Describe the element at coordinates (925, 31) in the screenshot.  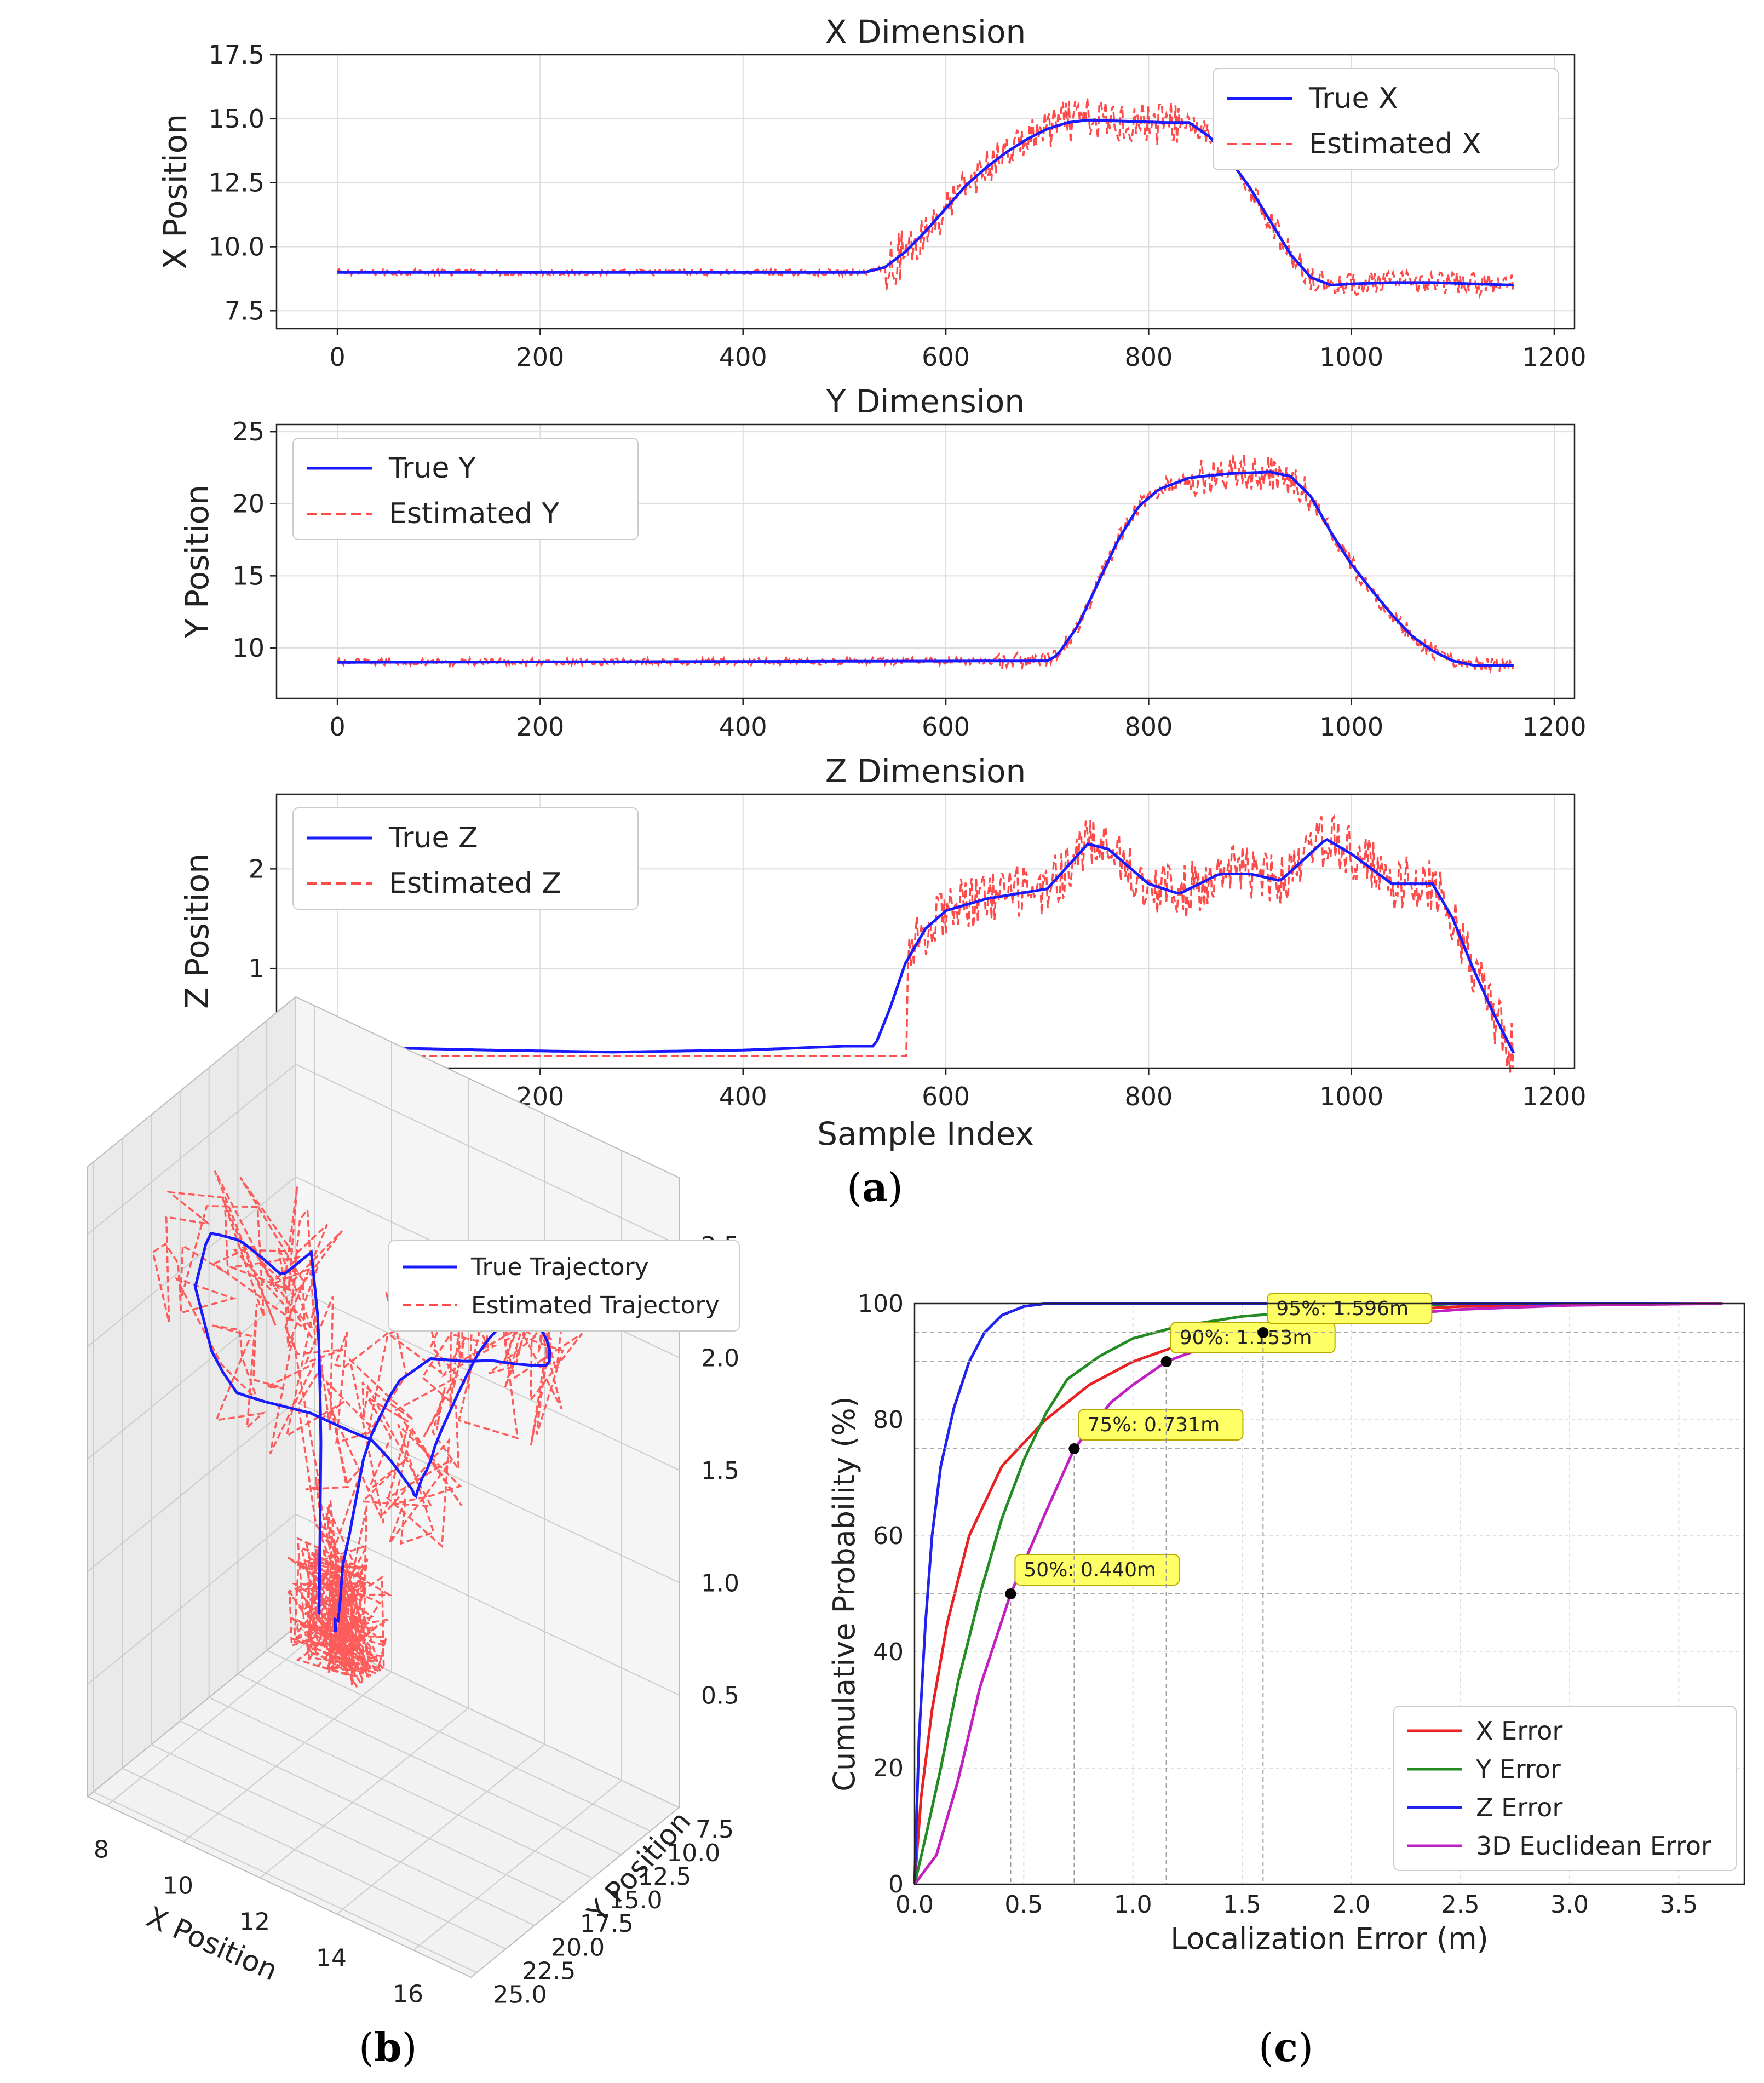
I see `subplot-title: X Dimension` at that location.